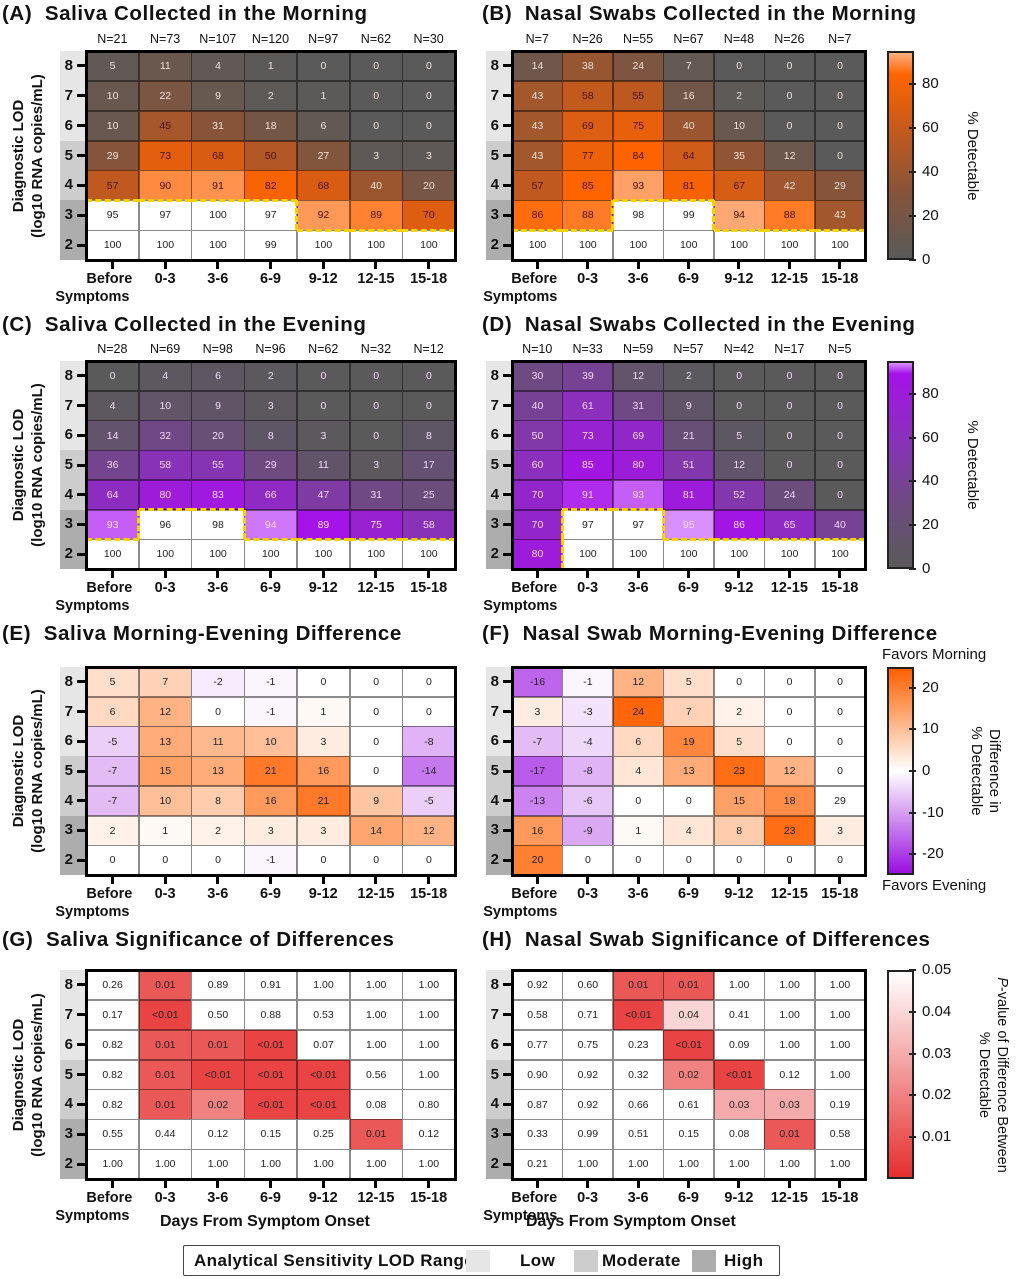 This screenshot has width=1024, height=1279. Describe the element at coordinates (930, 729) in the screenshot. I see `colorbar-tick-label: 10` at that location.